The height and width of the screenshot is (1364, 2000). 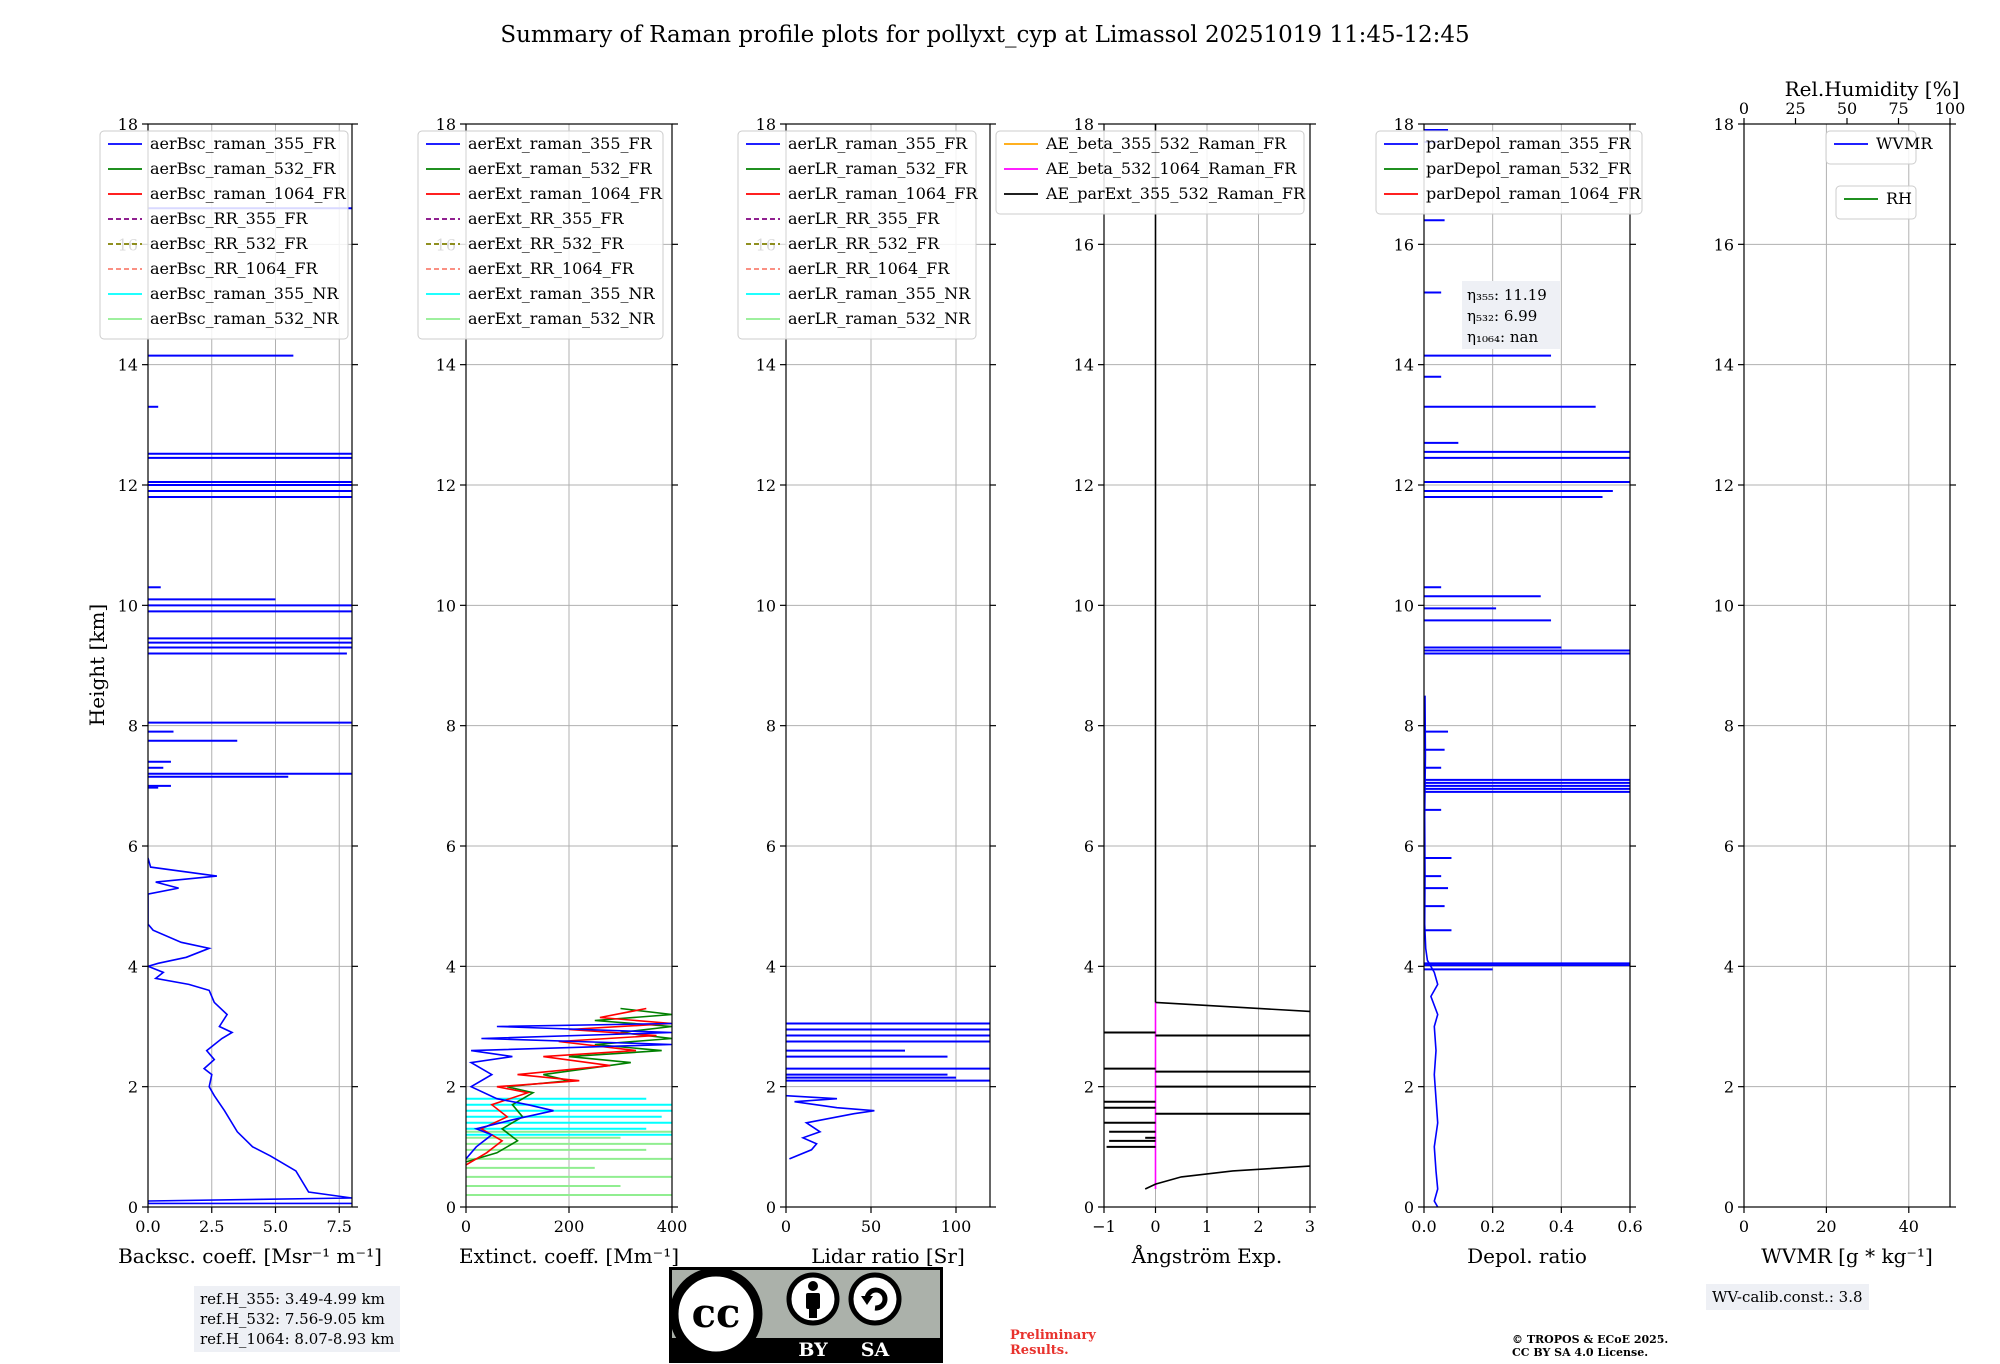 What do you see at coordinates (875, 1350) in the screenshot?
I see `cc-sa-label: SA` at bounding box center [875, 1350].